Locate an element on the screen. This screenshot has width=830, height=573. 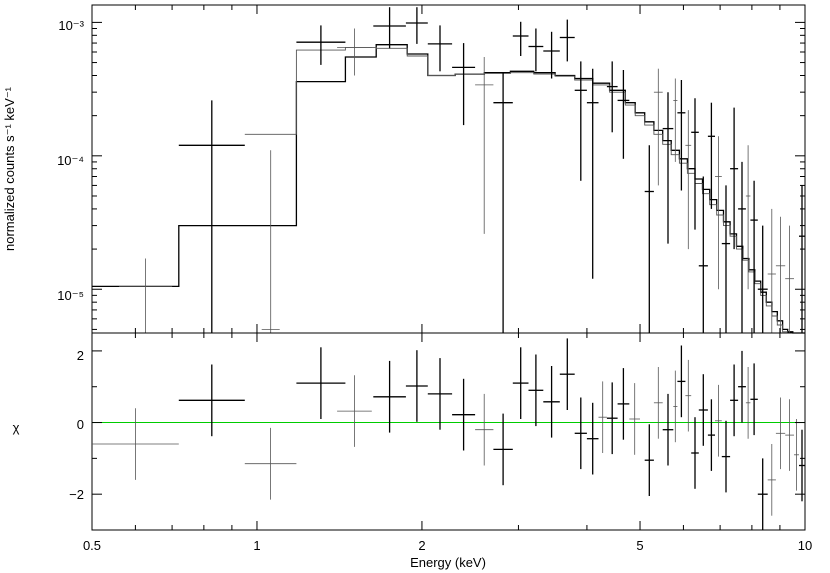
x-tick-label-5: 5 is located at coordinates (639, 545).